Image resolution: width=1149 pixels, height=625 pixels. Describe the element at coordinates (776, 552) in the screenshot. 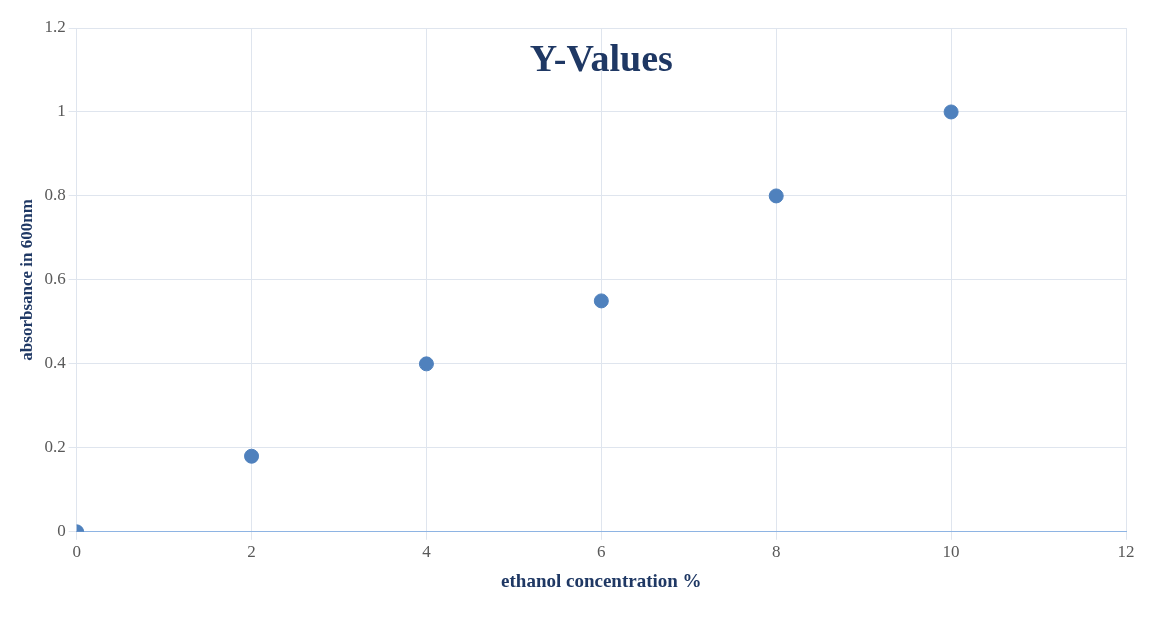

I see `x-tick-label: 8` at that location.